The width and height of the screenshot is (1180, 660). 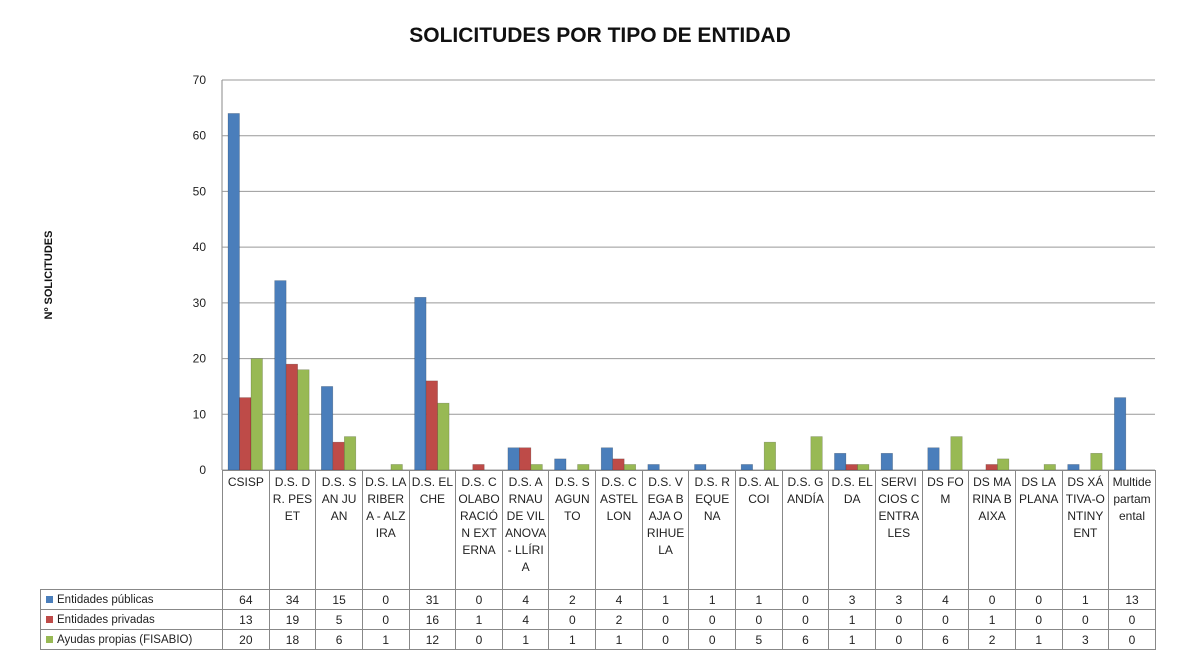 I want to click on x-tick-label: D.S. REQUENA, so click(x=712, y=530).